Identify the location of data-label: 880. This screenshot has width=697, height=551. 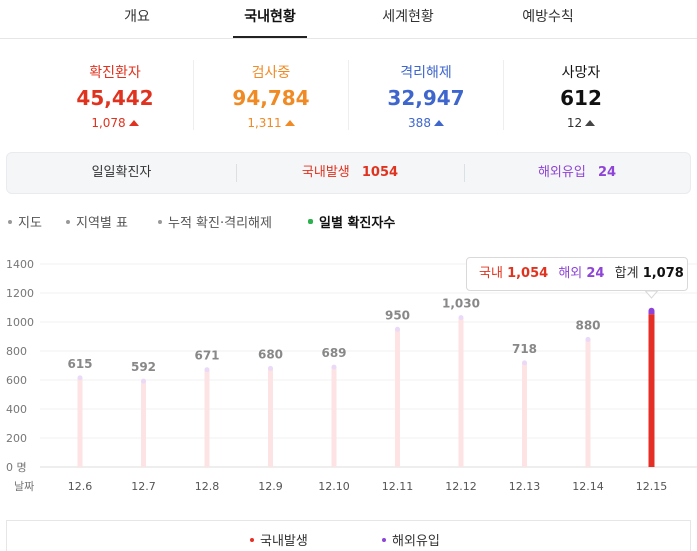
(587, 325).